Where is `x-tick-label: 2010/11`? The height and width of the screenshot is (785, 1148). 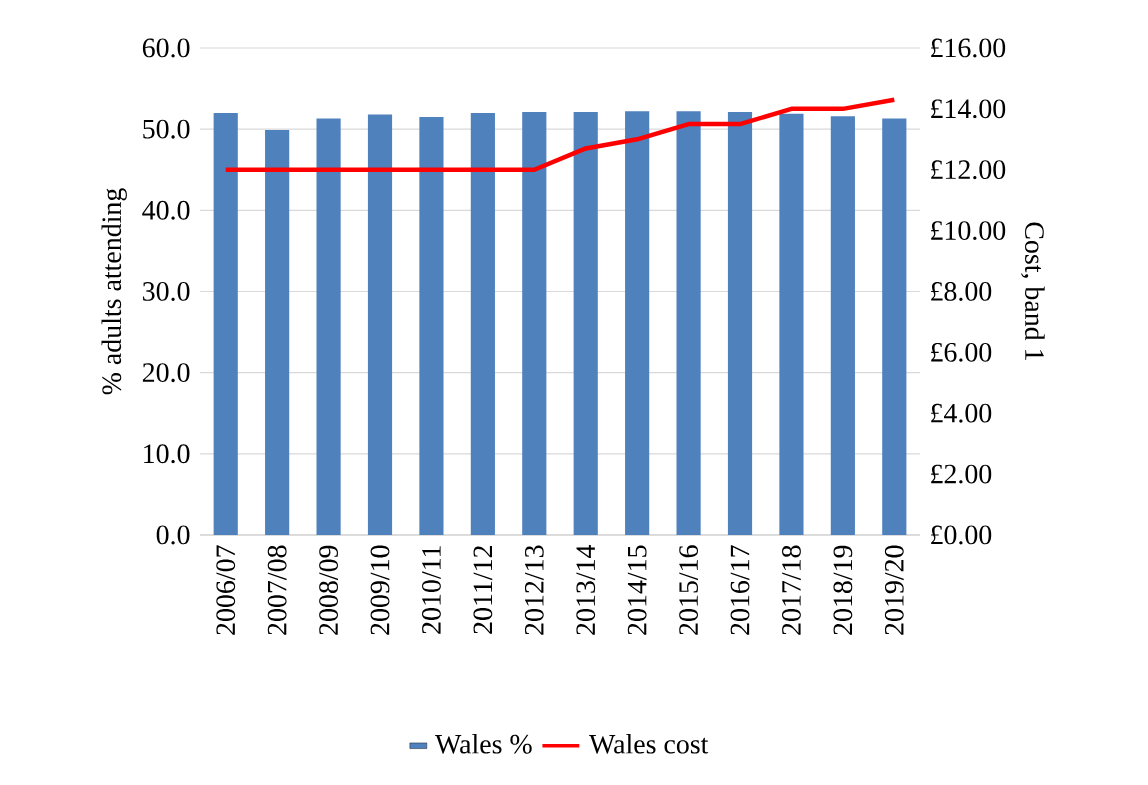
x-tick-label: 2010/11 is located at coordinates (431, 590).